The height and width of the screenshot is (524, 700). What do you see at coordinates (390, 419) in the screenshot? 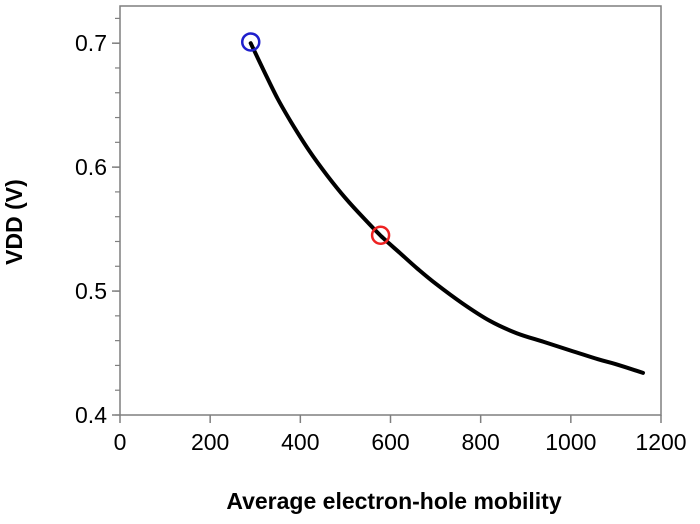
I see `x-axis-ticks` at bounding box center [390, 419].